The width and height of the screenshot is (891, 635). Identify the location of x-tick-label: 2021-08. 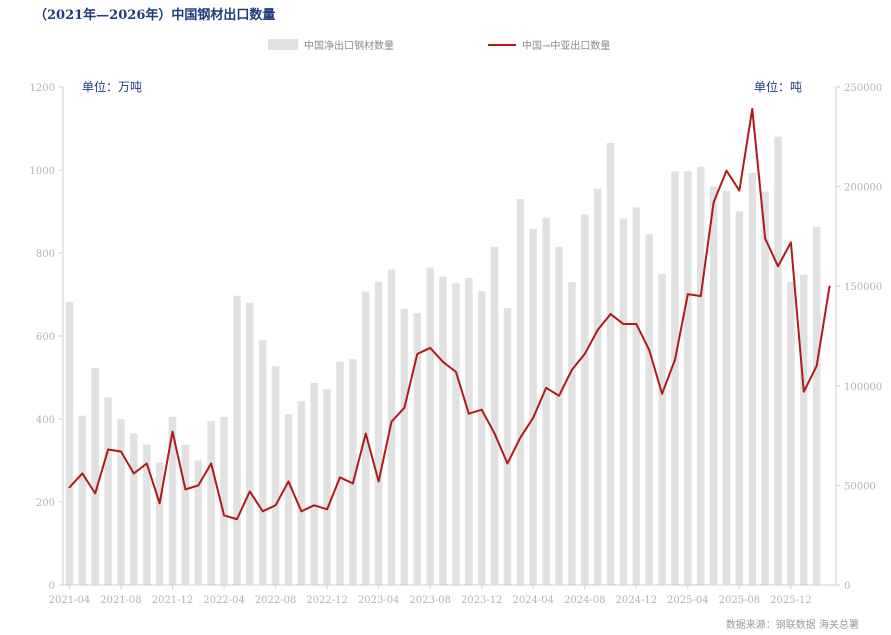
(121, 600).